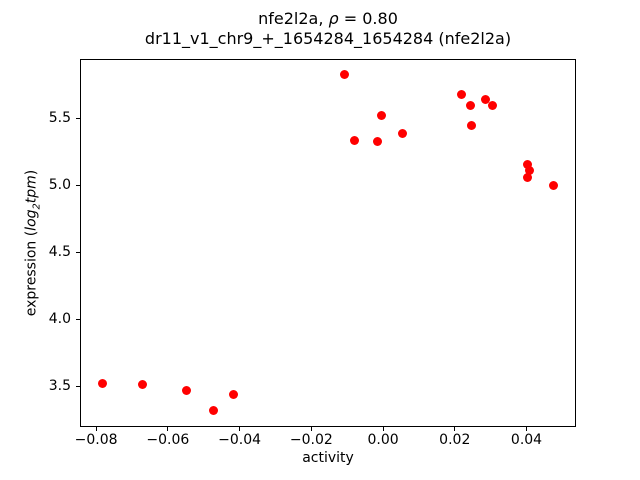 The image size is (640, 480). What do you see at coordinates (59, 118) in the screenshot?
I see `y-tick-label: 5.5` at bounding box center [59, 118].